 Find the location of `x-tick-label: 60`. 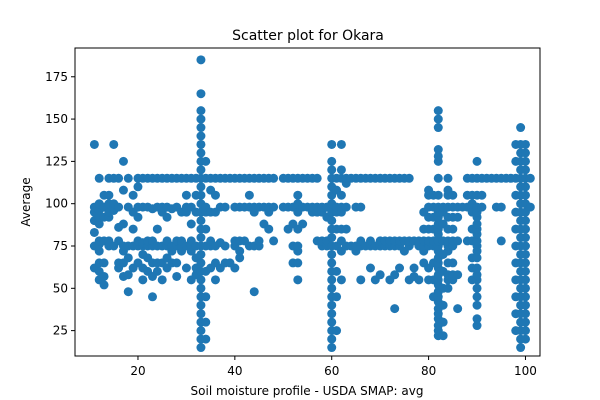

x-tick-label: 60 is located at coordinates (331, 371).